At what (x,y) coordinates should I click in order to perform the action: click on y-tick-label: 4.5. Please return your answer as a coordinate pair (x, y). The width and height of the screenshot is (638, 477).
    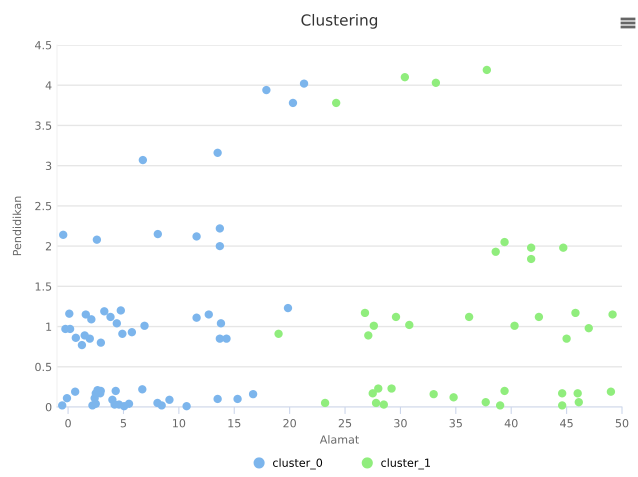
    Looking at the image, I should click on (43, 45).